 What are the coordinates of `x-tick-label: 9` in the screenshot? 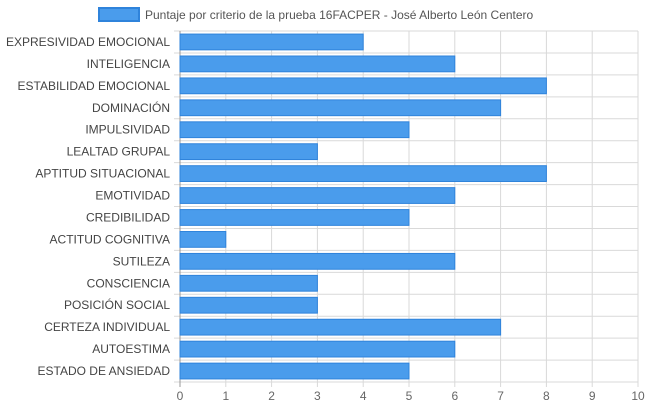 It's located at (592, 396).